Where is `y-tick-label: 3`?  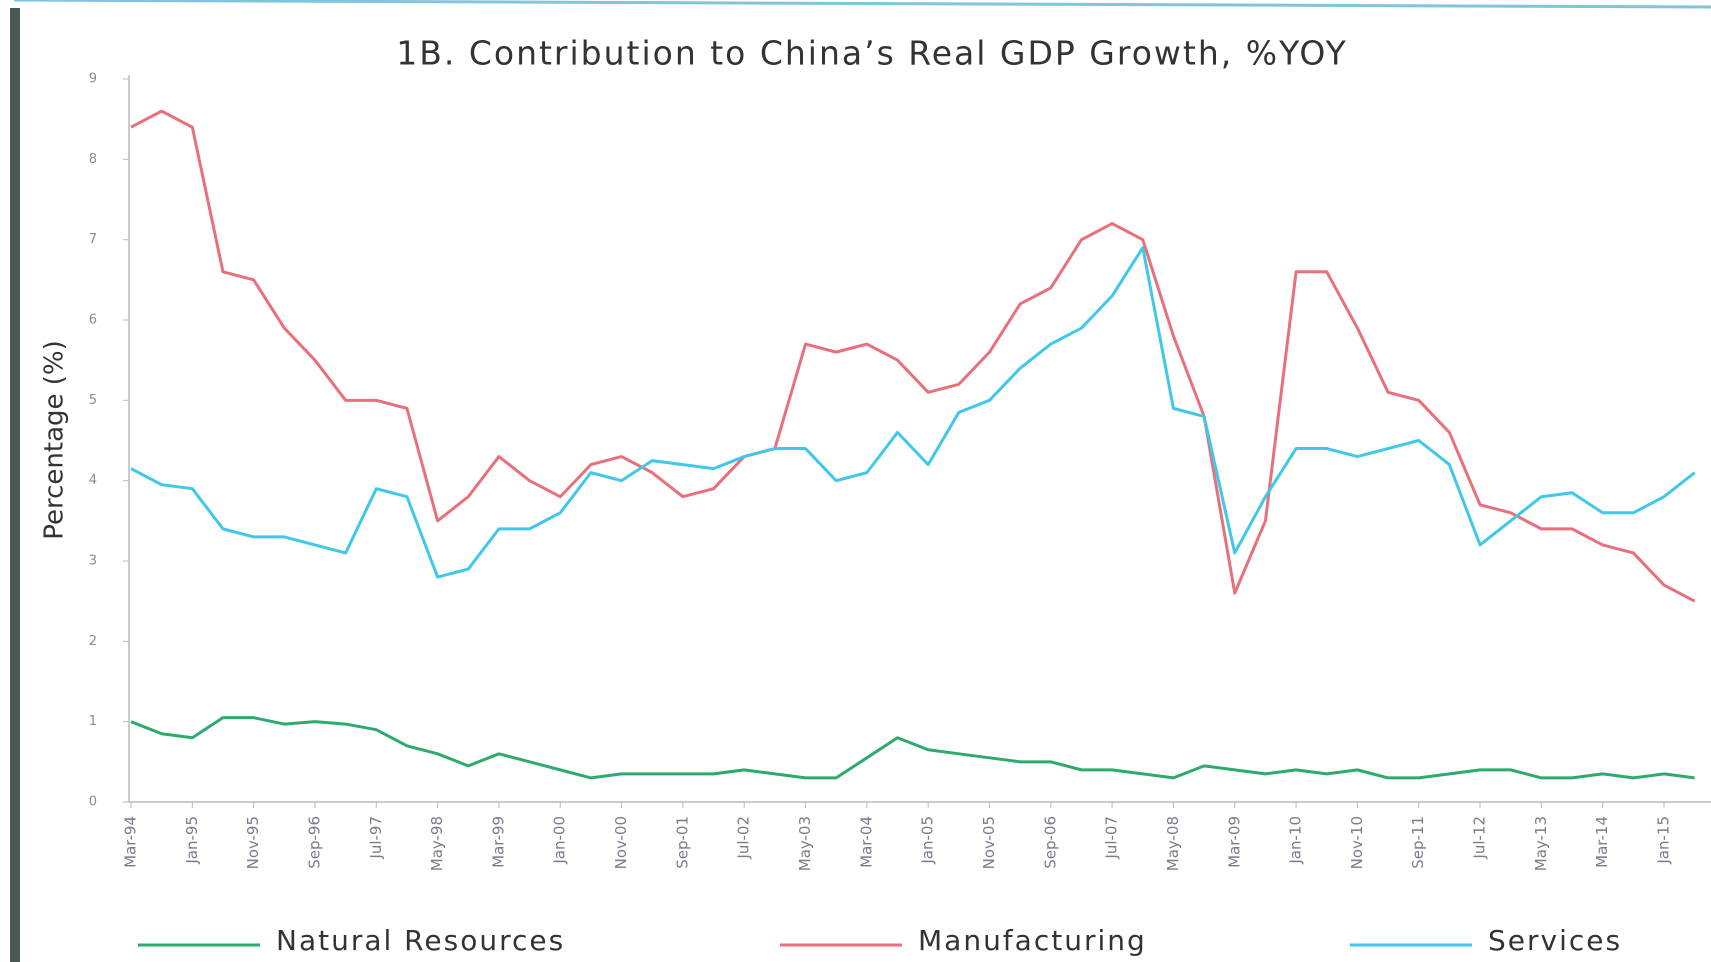
y-tick-label: 3 is located at coordinates (93, 561).